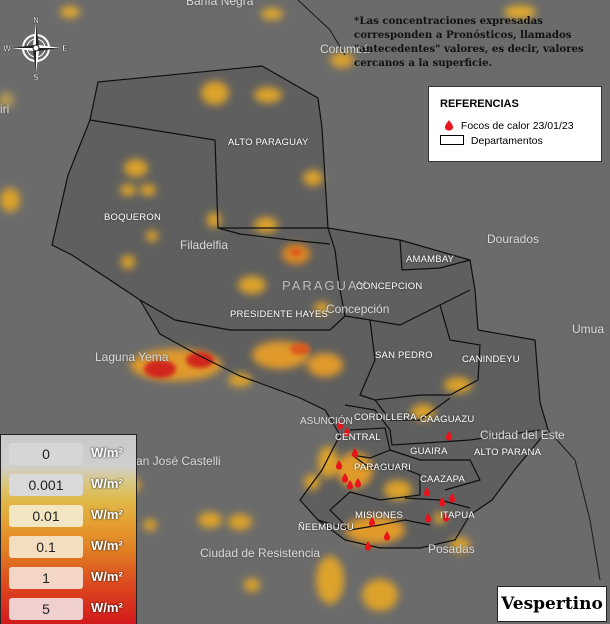 The width and height of the screenshot is (610, 624). What do you see at coordinates (46, 547) in the screenshot?
I see `scale-value-3: 0.1` at bounding box center [46, 547].